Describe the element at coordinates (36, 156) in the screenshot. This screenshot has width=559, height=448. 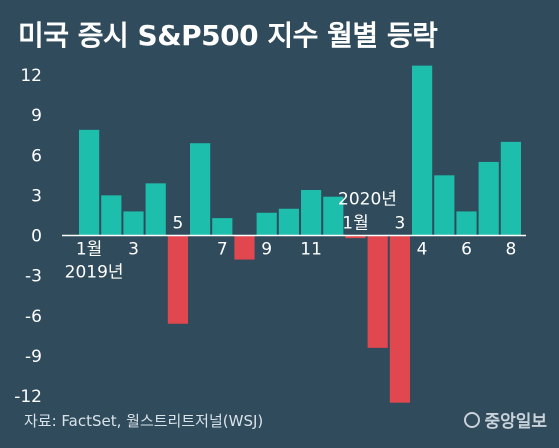
I see `y-tick-label: 6` at that location.